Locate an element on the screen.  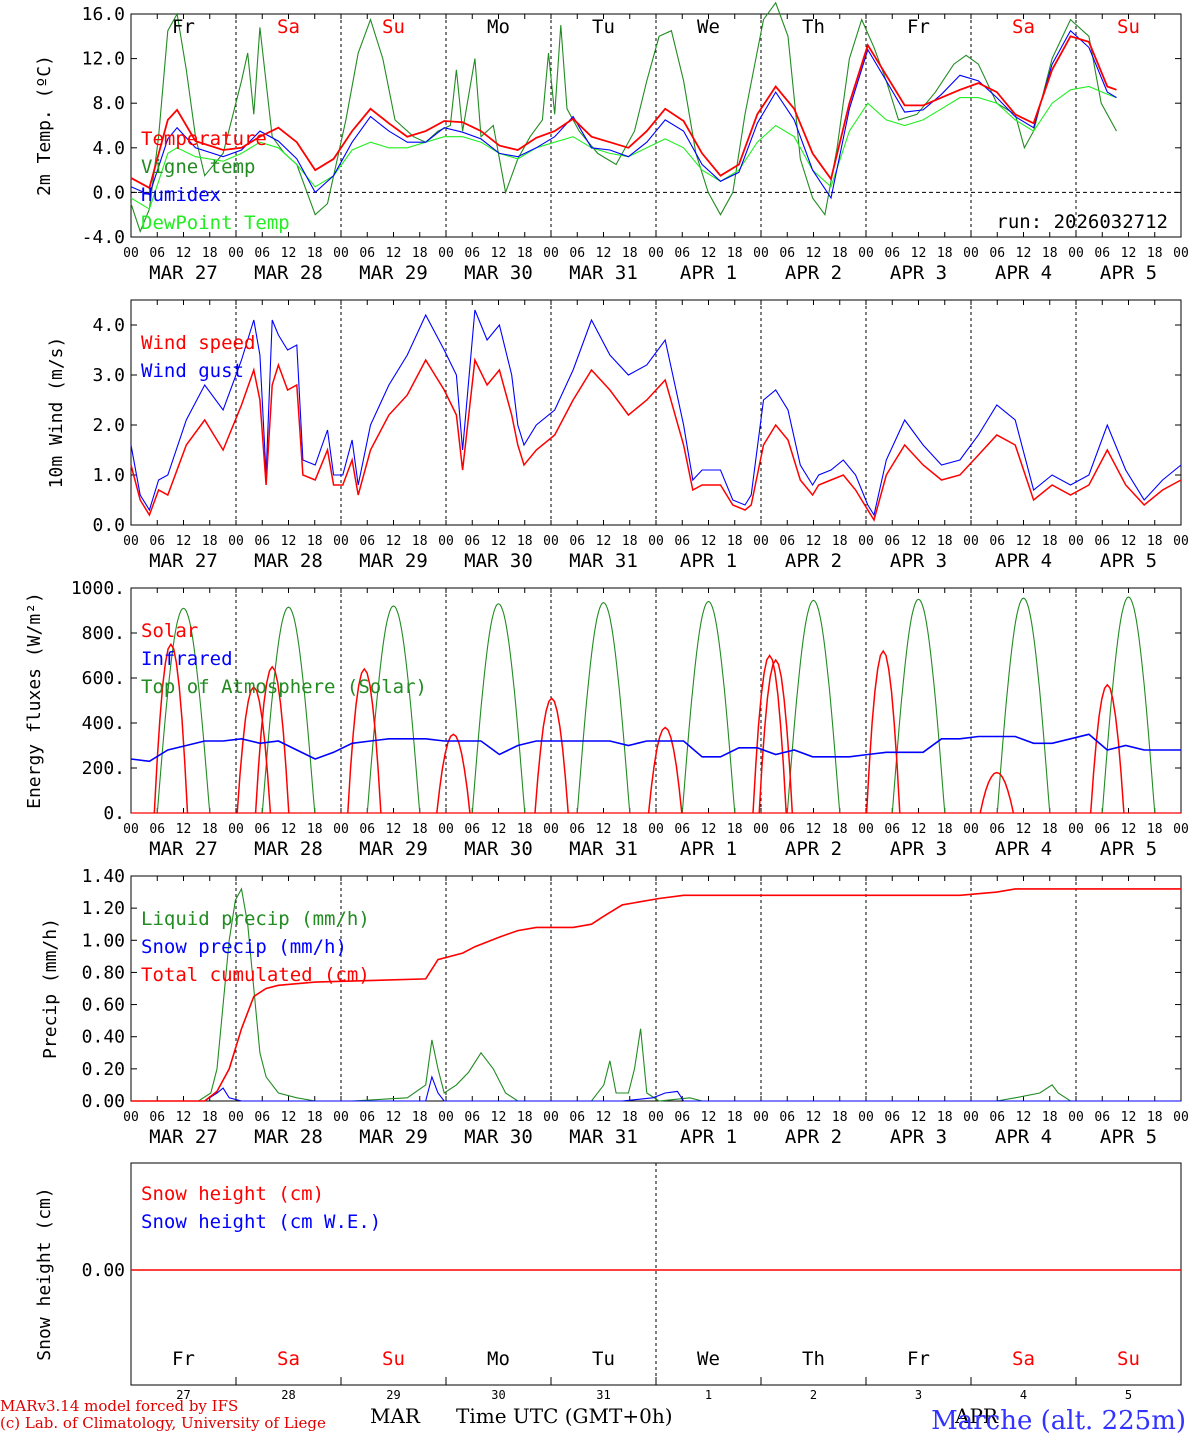
day-number: 30 is located at coordinates (498, 1395).